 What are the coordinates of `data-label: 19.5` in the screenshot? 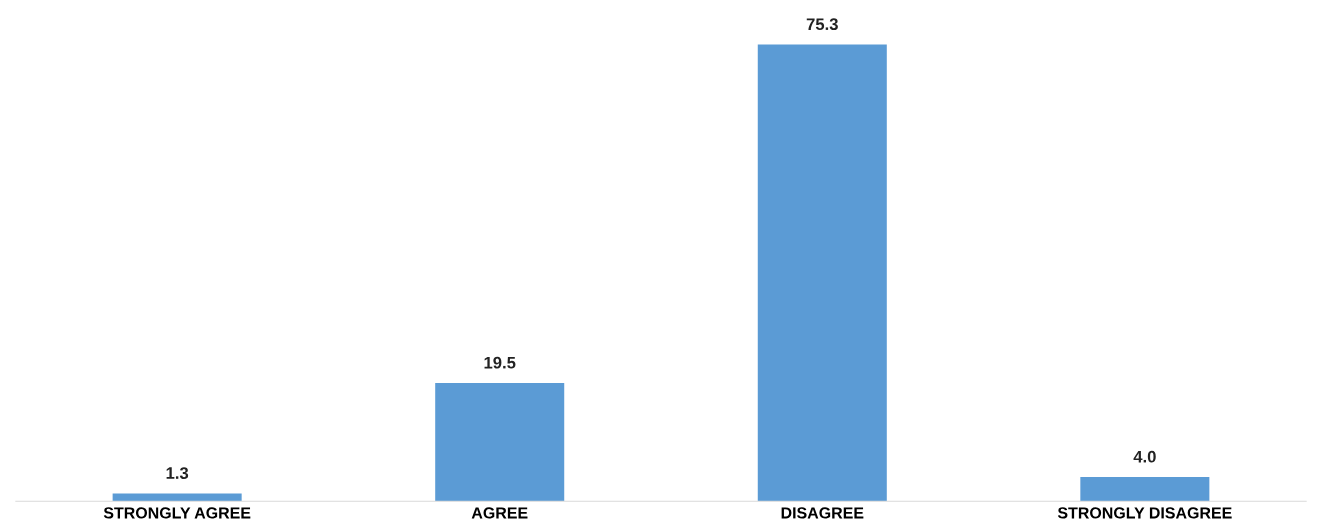 It's located at (500, 362).